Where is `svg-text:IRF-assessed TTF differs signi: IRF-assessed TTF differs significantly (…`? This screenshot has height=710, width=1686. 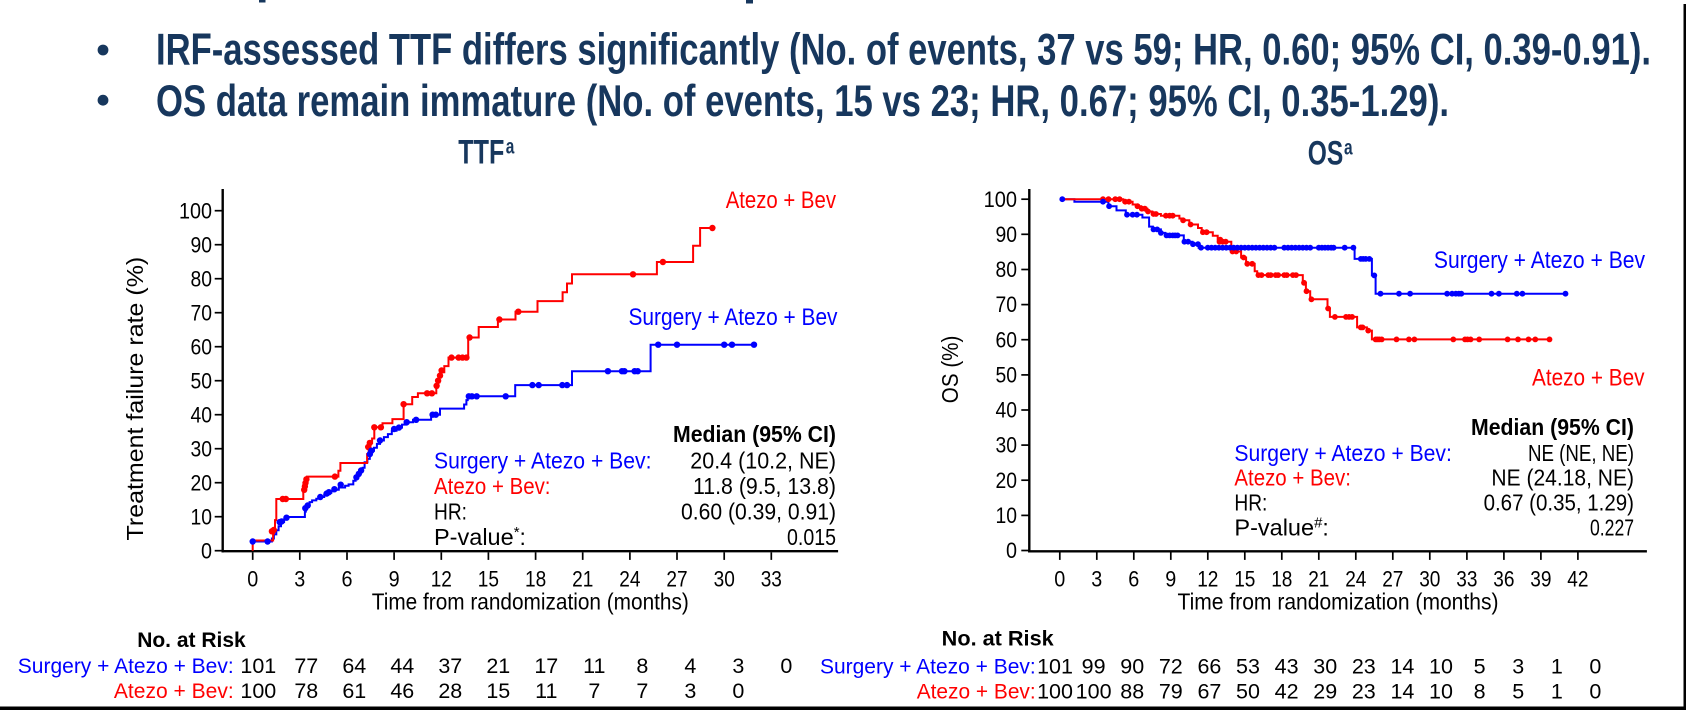
svg-text:IRF-assessed TTF differs signi: IRF-assessed TTF differs significantly (… is located at coordinates (903, 50).